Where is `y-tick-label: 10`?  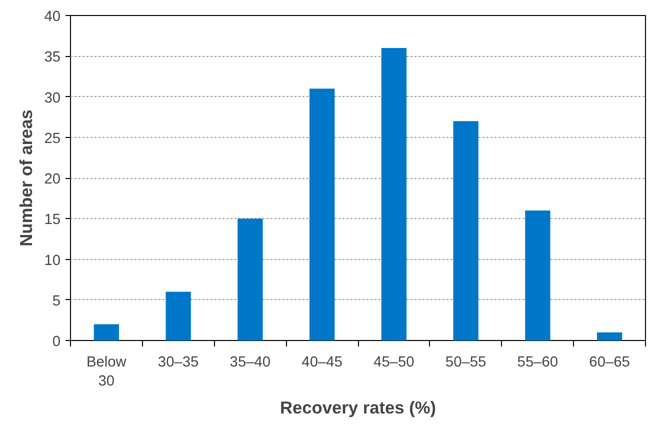
y-tick-label: 10 is located at coordinates (52, 260).